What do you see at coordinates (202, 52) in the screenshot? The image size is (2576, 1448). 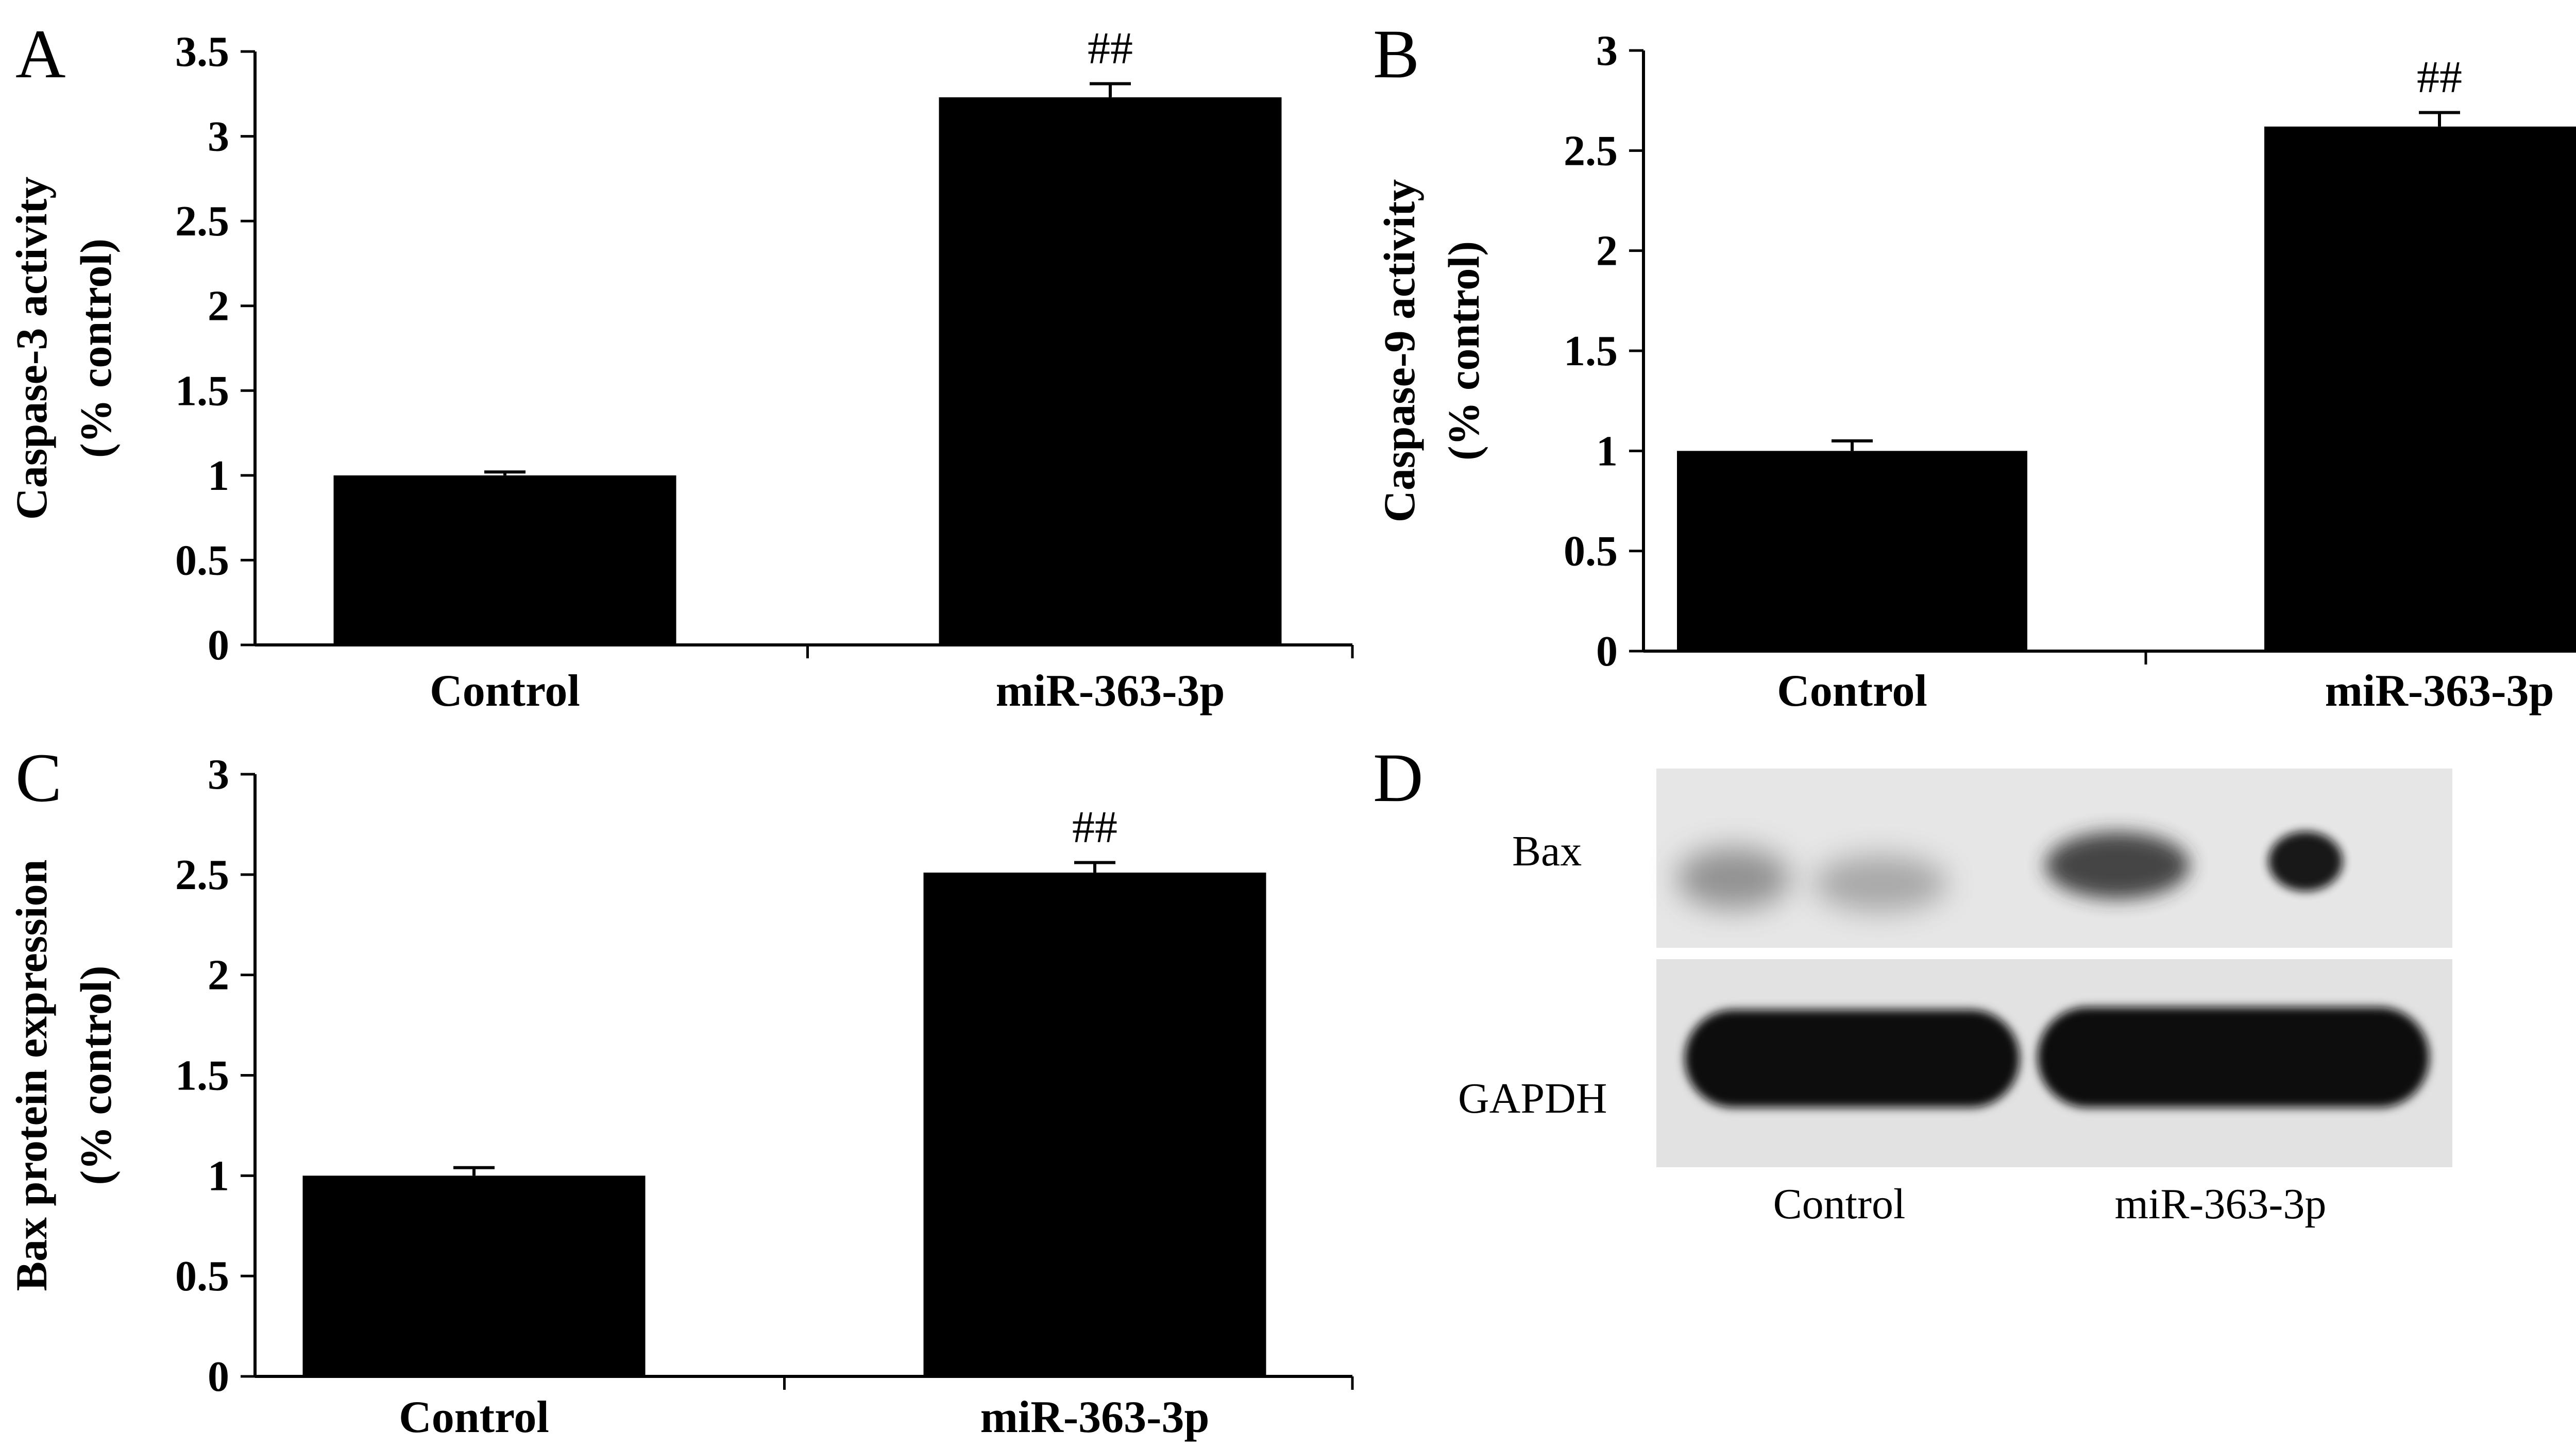 I see `y-tick-label: 3.5` at bounding box center [202, 52].